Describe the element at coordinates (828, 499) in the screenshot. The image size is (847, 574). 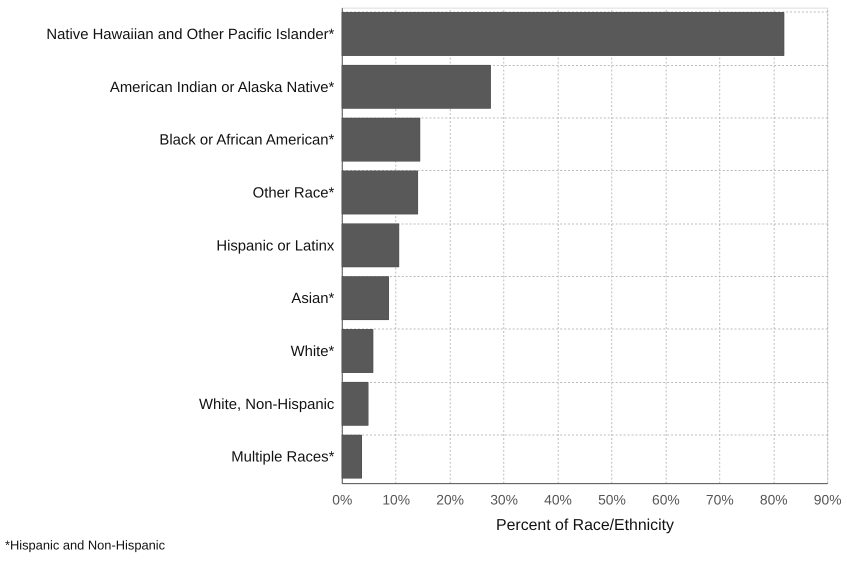
I see `x-tick-label: 90%` at that location.